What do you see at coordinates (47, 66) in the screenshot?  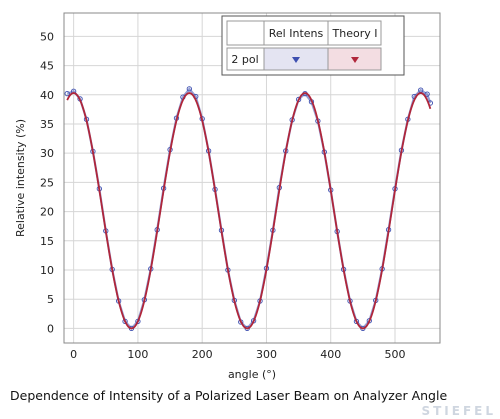 I see `y-tick-label: 45` at bounding box center [47, 66].